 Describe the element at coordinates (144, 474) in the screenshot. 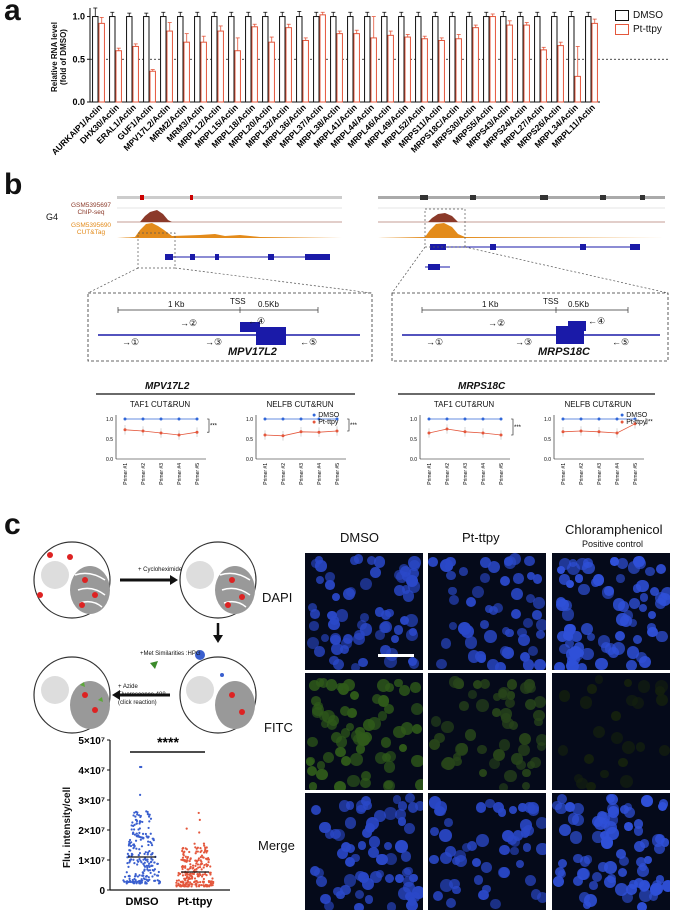

I see `x-tick-label: Primer #2` at that location.